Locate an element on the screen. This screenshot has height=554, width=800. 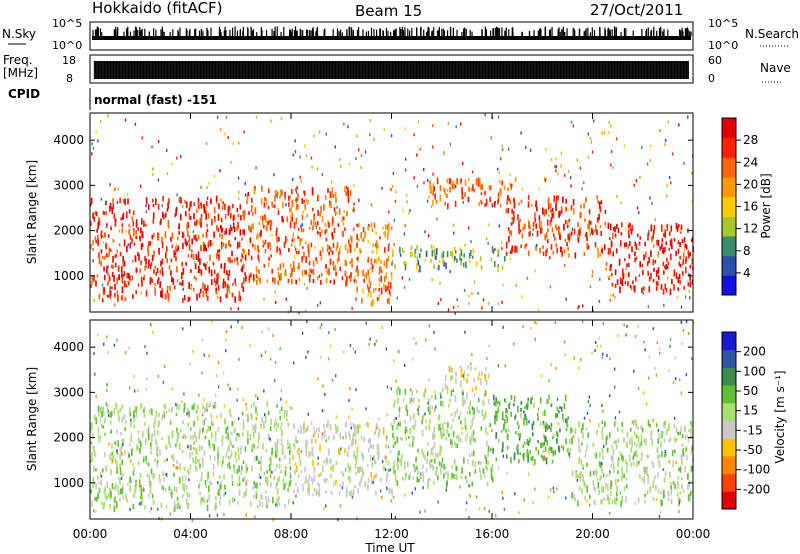
colorbar-tick-label: 8 is located at coordinates (747, 251).